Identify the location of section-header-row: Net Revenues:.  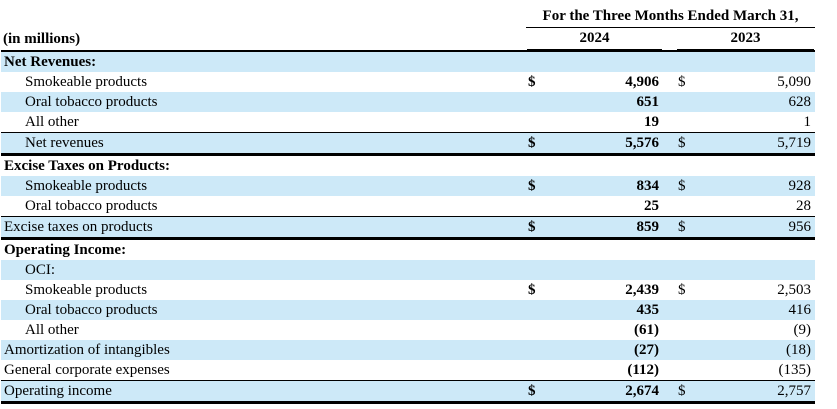
(408, 61).